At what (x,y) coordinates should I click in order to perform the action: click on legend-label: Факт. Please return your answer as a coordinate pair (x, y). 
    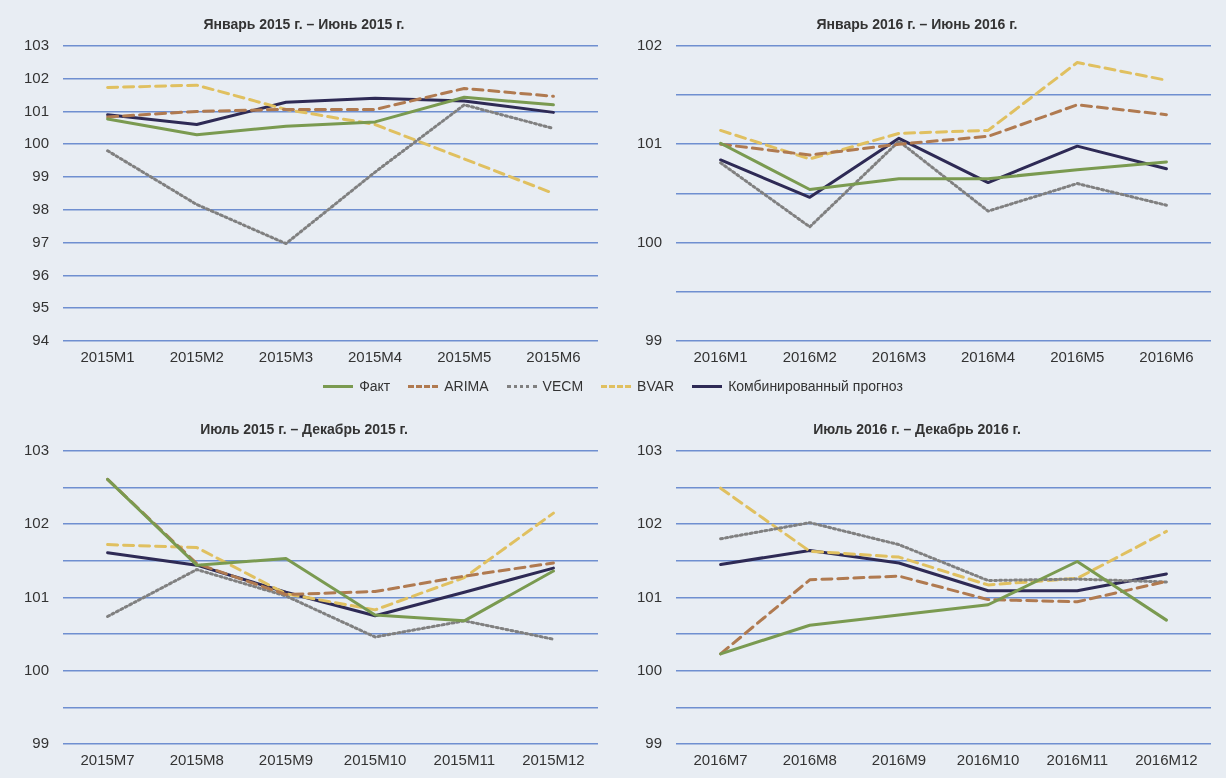
    Looking at the image, I should click on (375, 386).